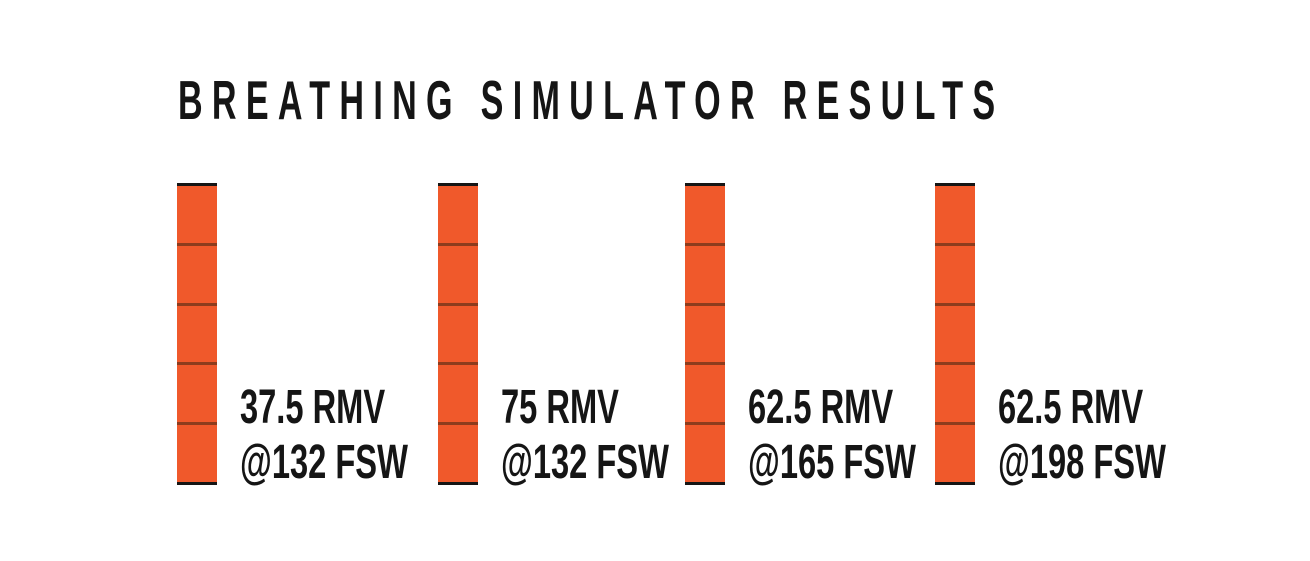 This screenshot has width=1310, height=561. I want to click on bar-label-depth: @198 FSW, so click(1082, 462).